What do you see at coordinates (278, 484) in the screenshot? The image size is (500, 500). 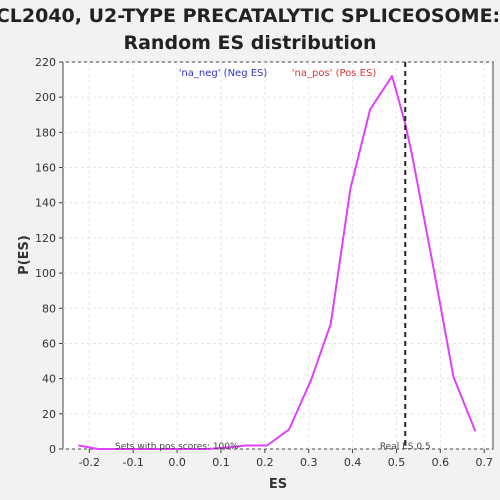 I see `x-axis-label: ES` at bounding box center [278, 484].